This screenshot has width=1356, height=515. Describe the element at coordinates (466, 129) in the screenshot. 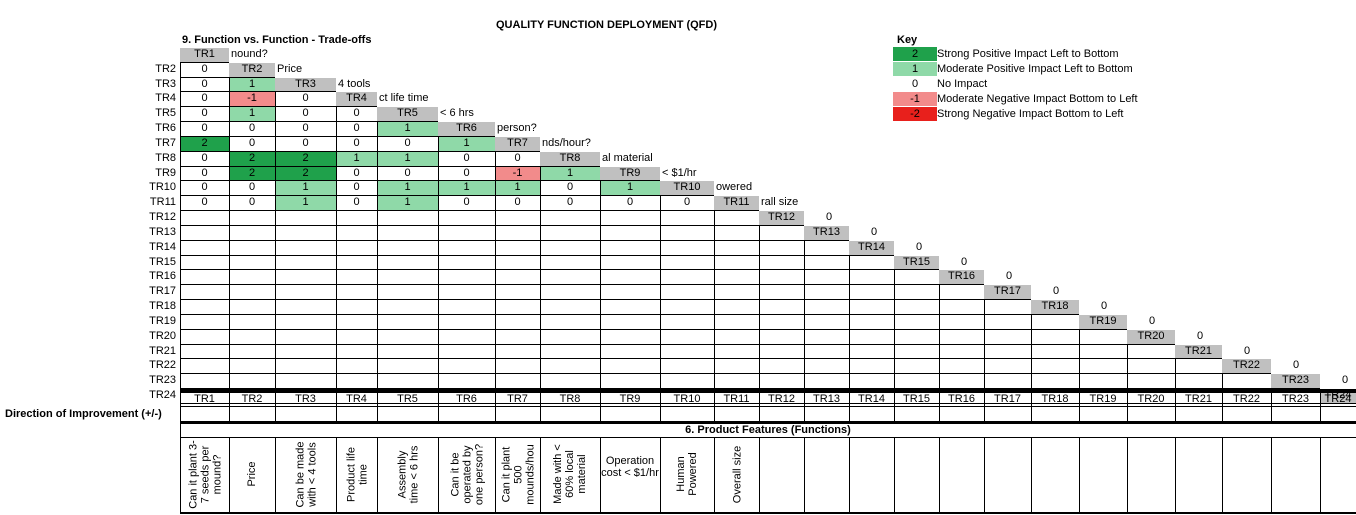

I see `diagonal-header: TR6` at that location.